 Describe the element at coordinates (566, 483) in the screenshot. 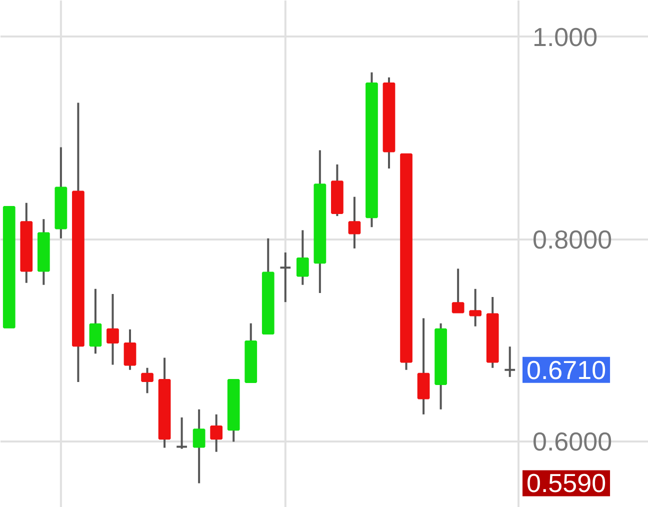

I see `text: 0.5590` at that location.